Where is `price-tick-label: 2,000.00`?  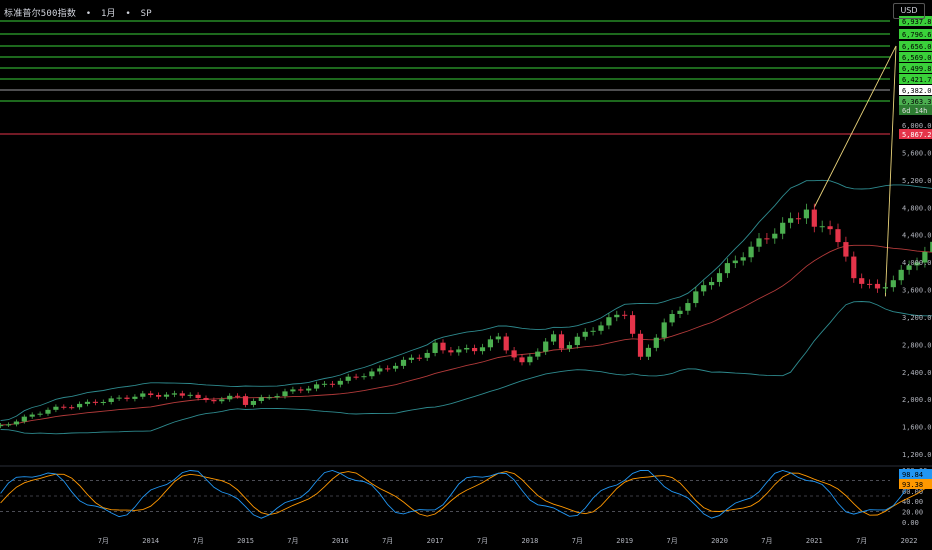 price-tick-label: 2,000.00 is located at coordinates (917, 400).